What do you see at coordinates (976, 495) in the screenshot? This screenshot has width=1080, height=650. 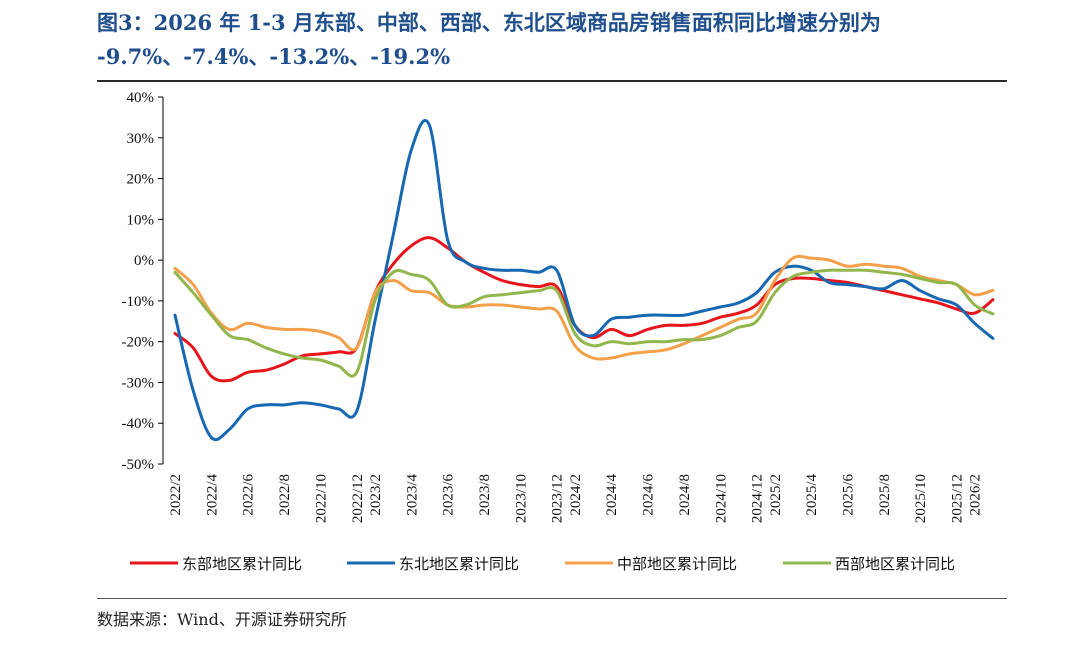 I see `x-tick-label: 2026/2` at bounding box center [976, 495].